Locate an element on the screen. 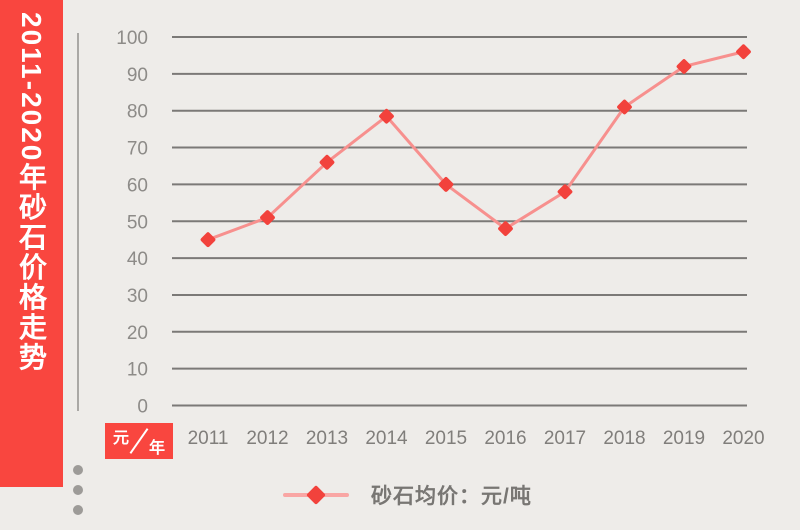 The height and width of the screenshot is (530, 800). x-tick-label: 2018 is located at coordinates (624, 438).